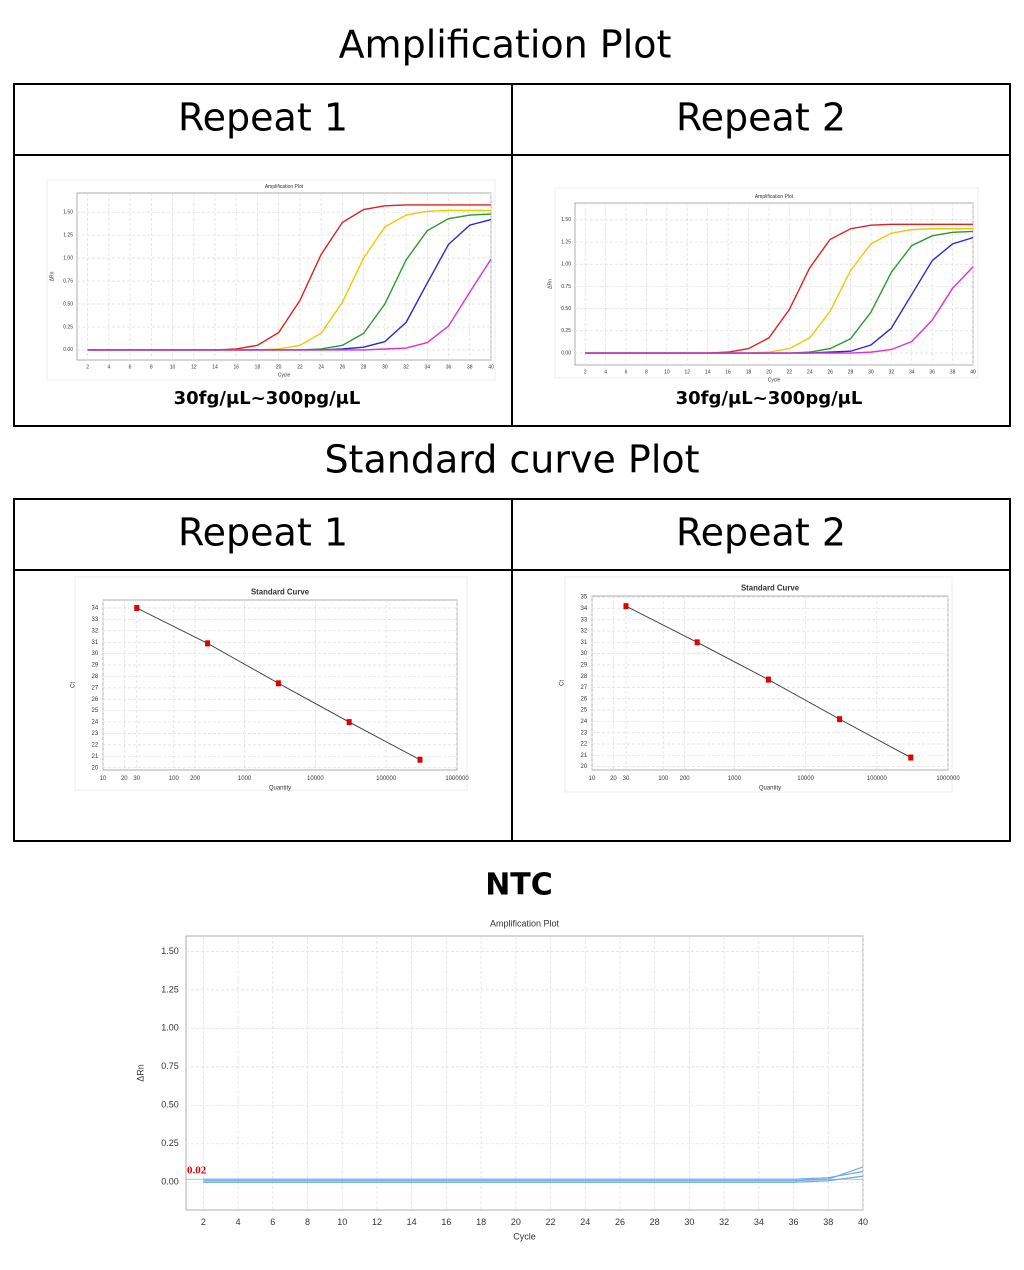 Image resolution: width=1024 pixels, height=1270 pixels. I want to click on y-tick-label: 23, so click(584, 733).